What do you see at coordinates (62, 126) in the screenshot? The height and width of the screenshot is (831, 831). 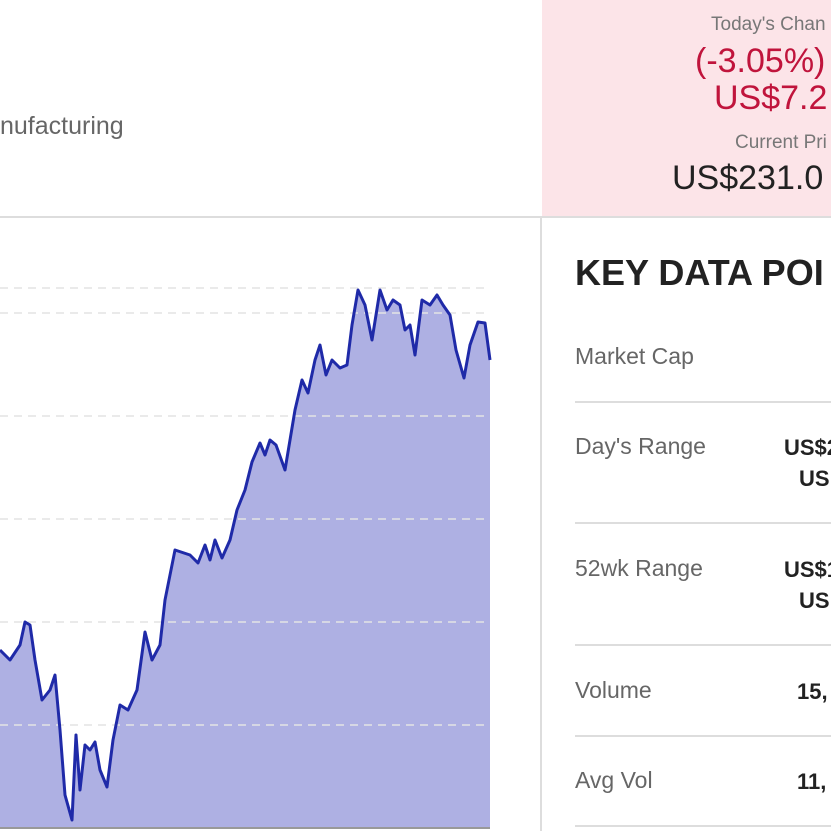 I see `industry: nufacturing` at bounding box center [62, 126].